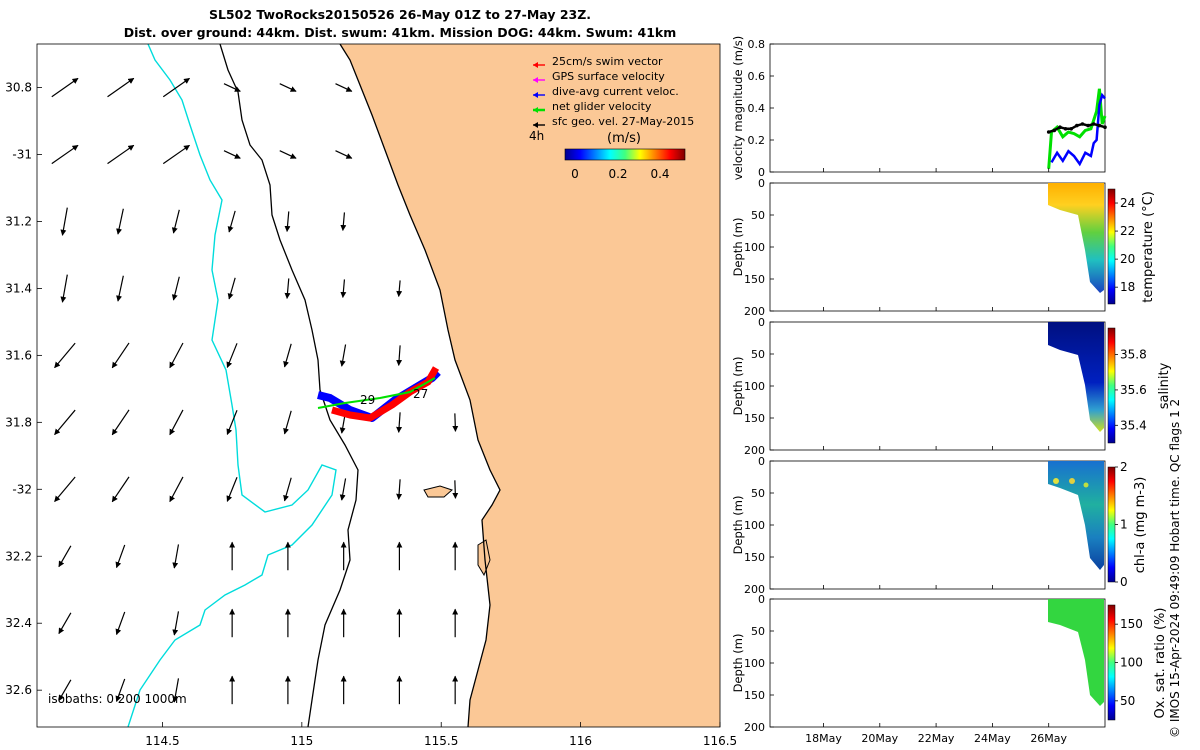 Image resolution: width=1200 pixels, height=750 pixels. I want to click on legend-dive-avg-current: dive-avg current veloc., so click(606, 91).